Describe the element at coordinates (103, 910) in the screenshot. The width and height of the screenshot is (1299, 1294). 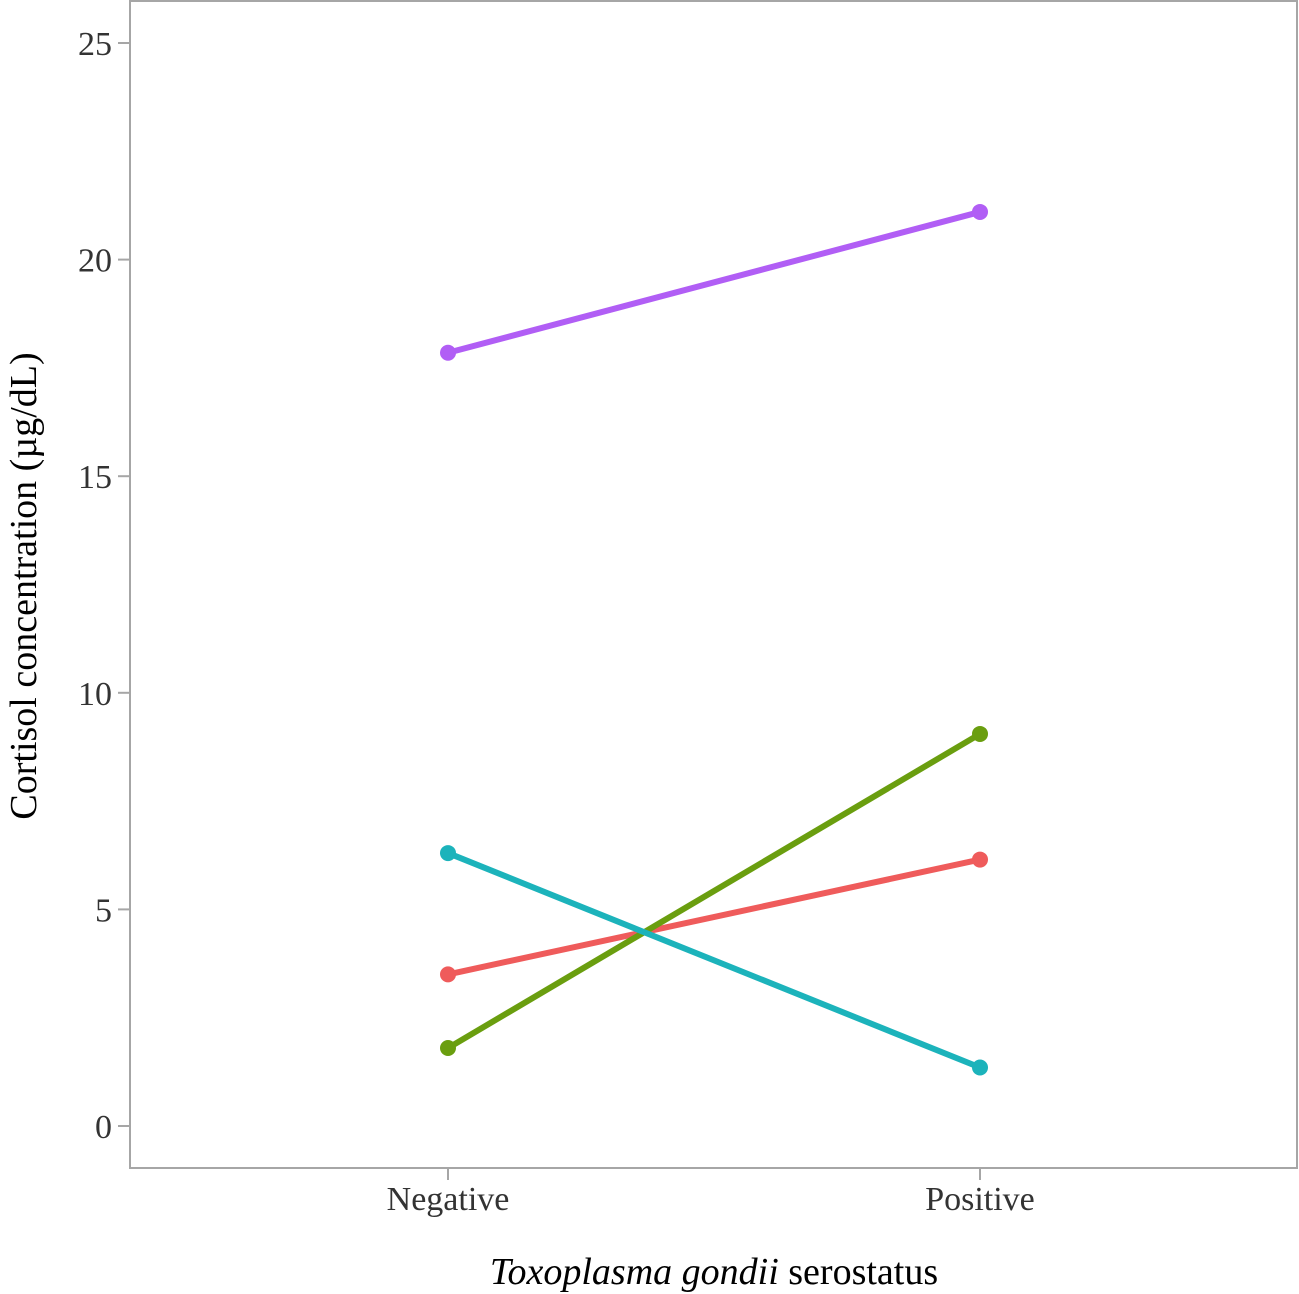
I see `y-tick-label: 5` at that location.